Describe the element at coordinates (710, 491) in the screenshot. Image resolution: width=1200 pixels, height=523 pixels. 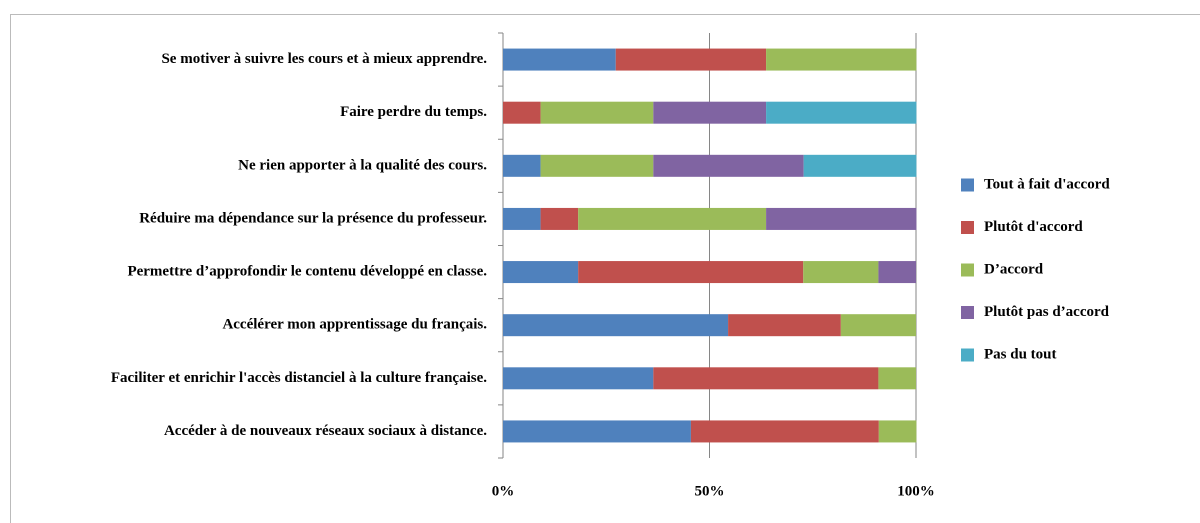
I see `x-tick-label: 50%` at that location.